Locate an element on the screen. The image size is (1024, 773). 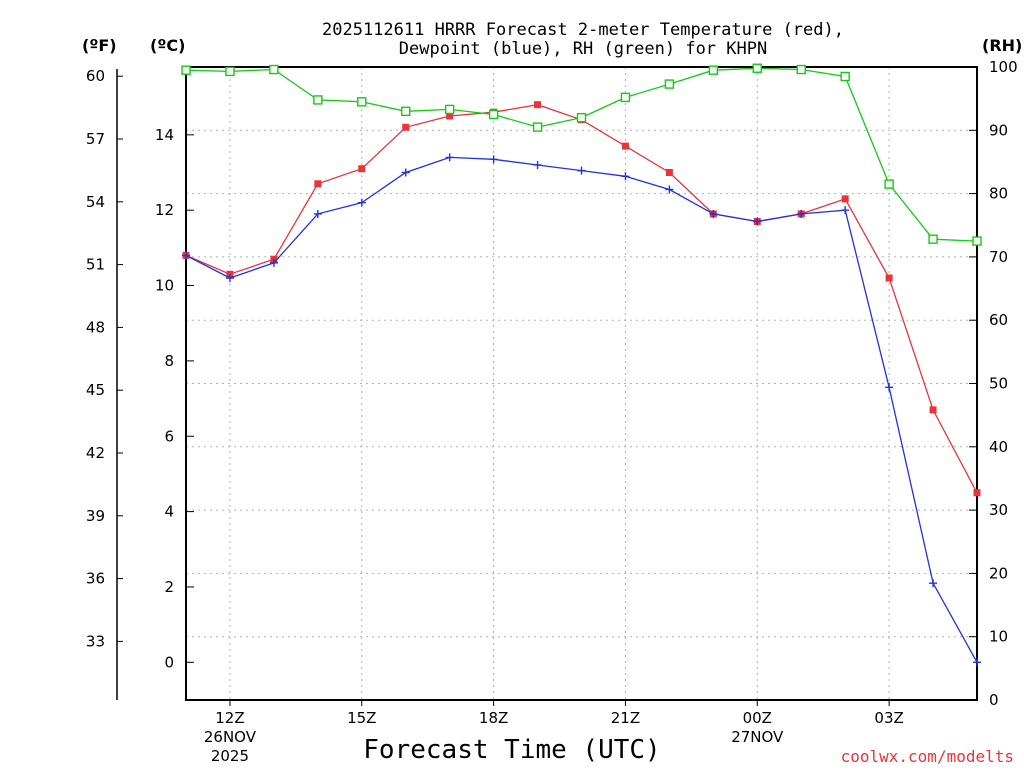
celsius-tick-label: 6 is located at coordinates (169, 436).